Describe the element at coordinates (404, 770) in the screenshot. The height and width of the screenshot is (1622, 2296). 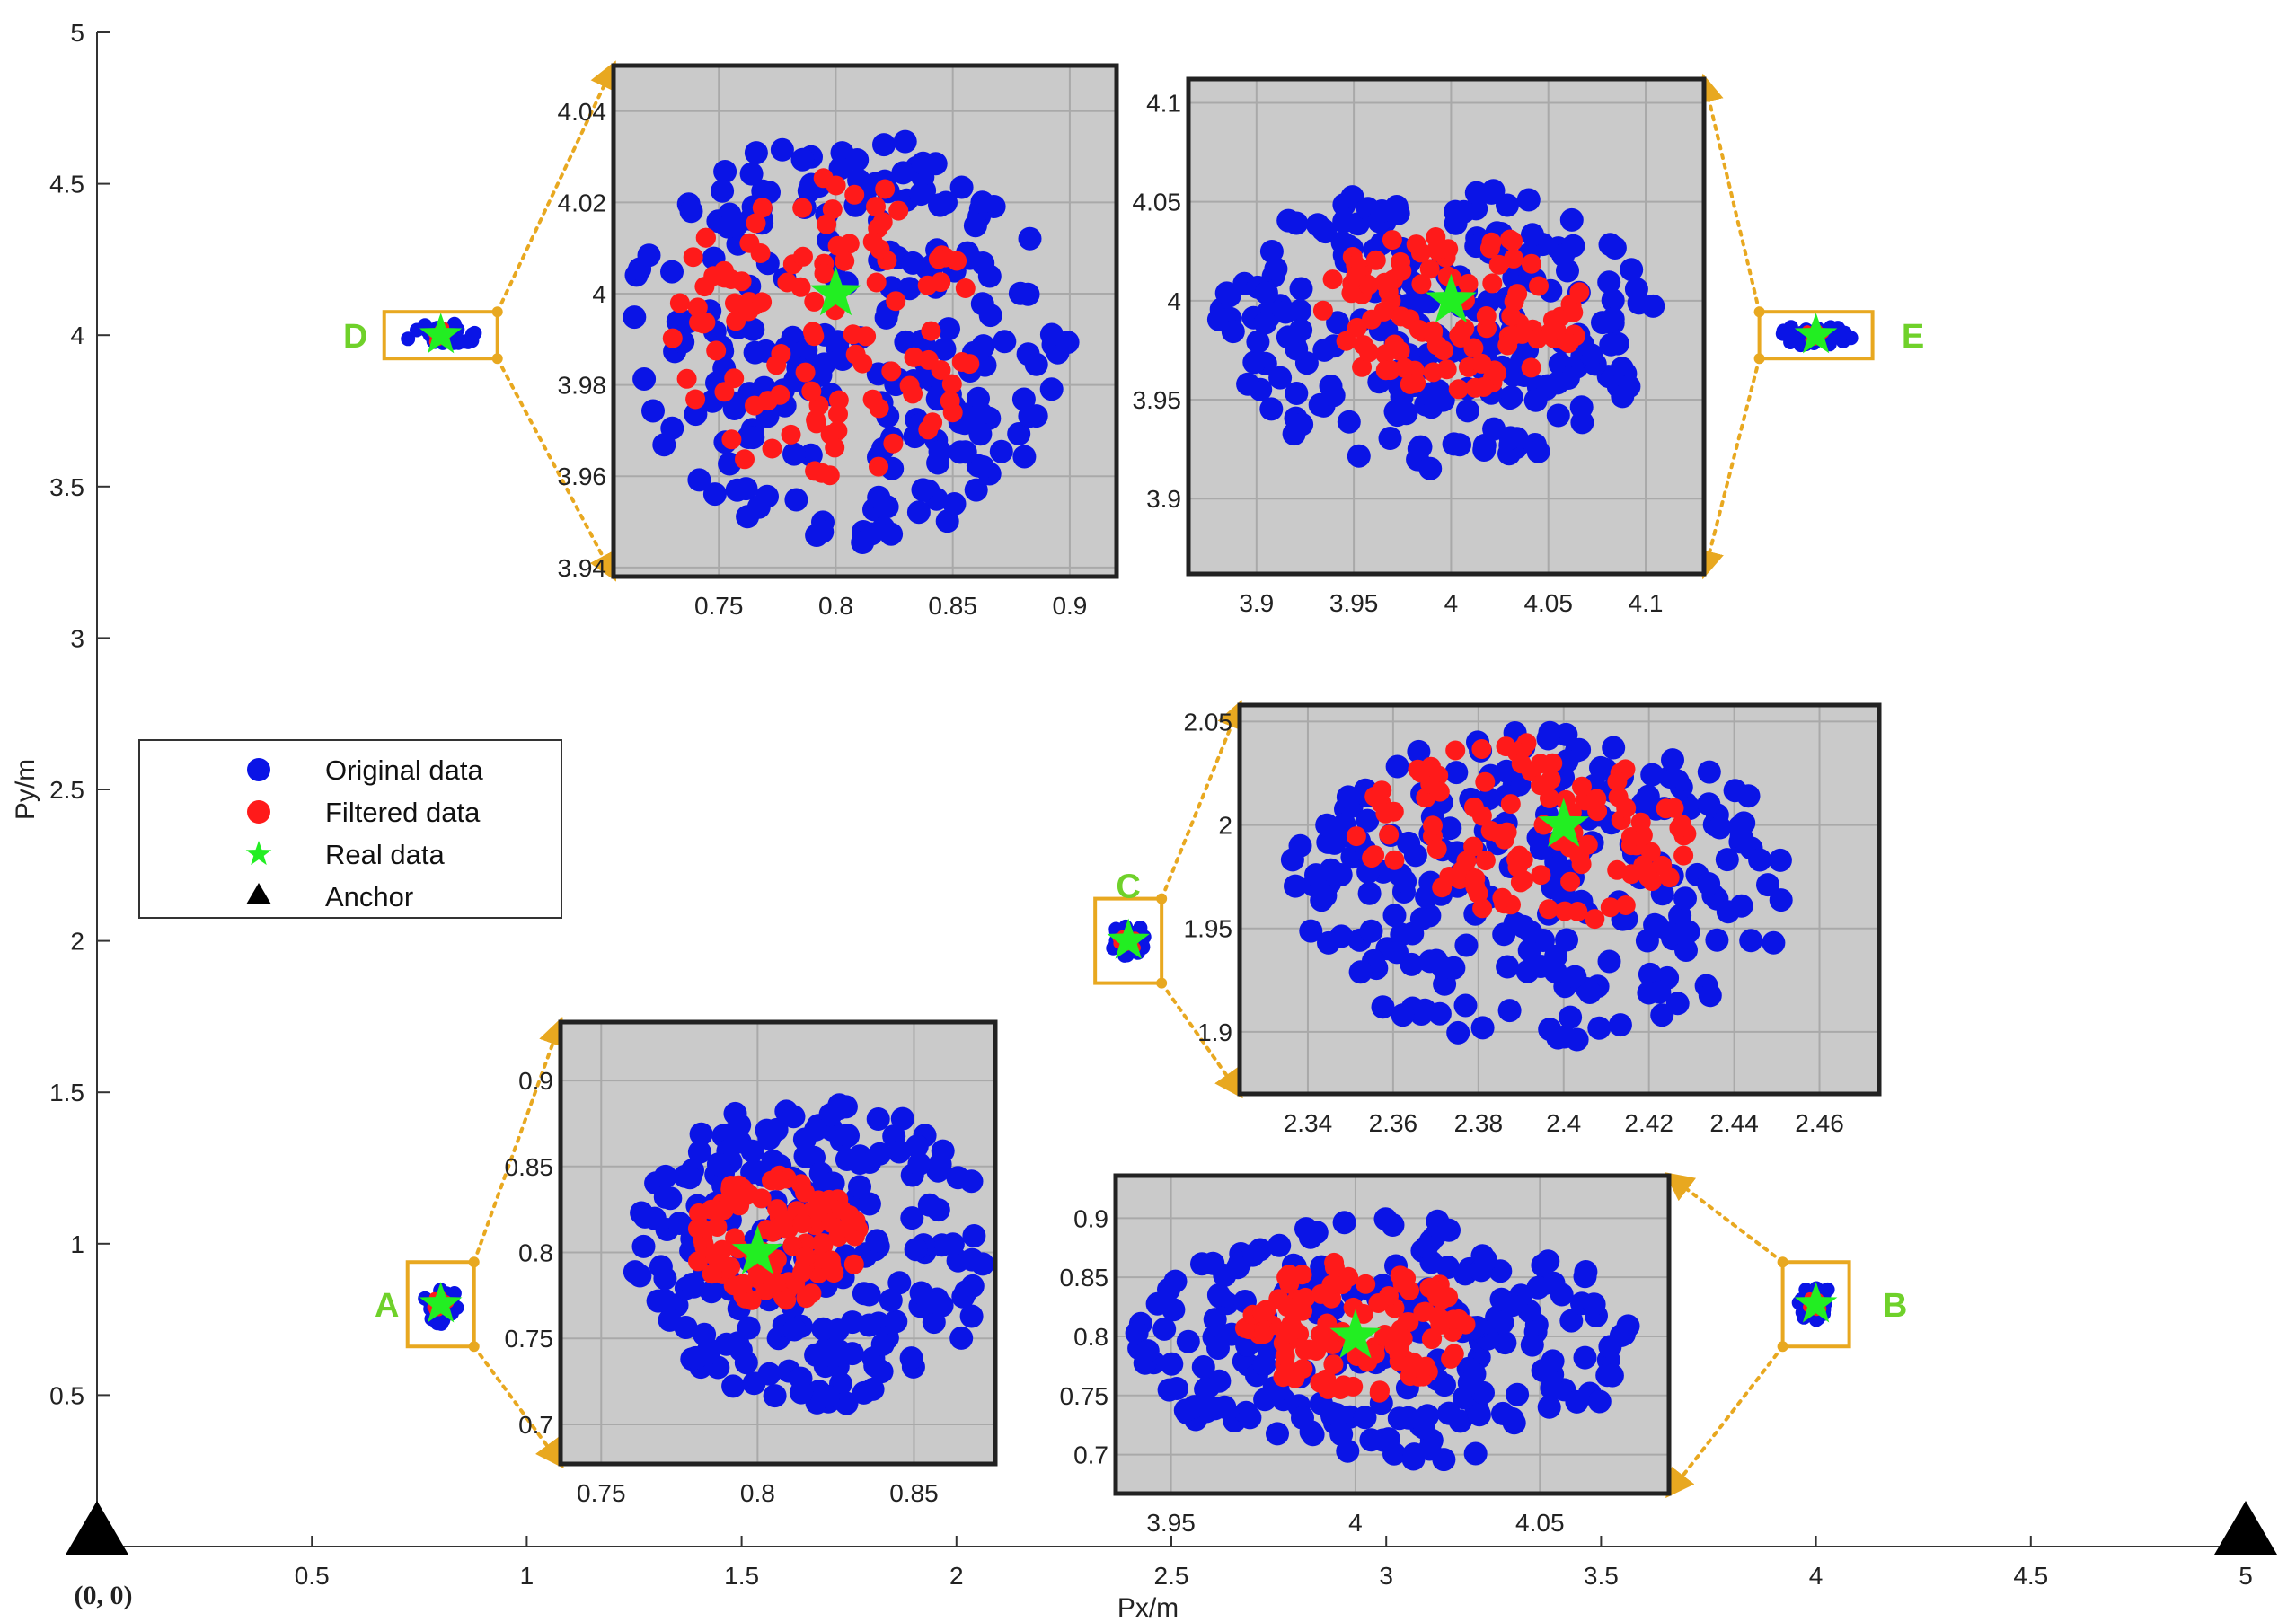
I see `legend-original-label: Original data` at that location.